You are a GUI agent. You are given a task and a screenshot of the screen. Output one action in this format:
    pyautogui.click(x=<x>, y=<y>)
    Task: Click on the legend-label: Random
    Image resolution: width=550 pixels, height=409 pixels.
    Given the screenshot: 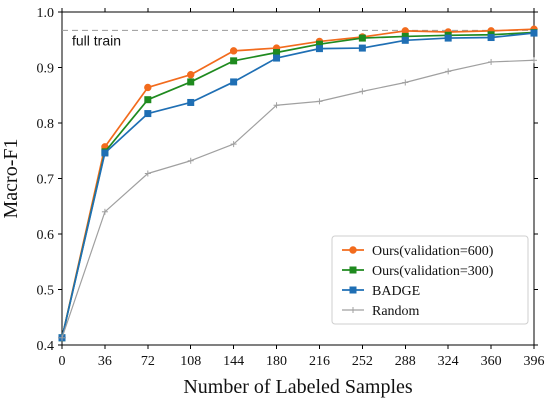 What is the action you would take?
    pyautogui.click(x=396, y=311)
    